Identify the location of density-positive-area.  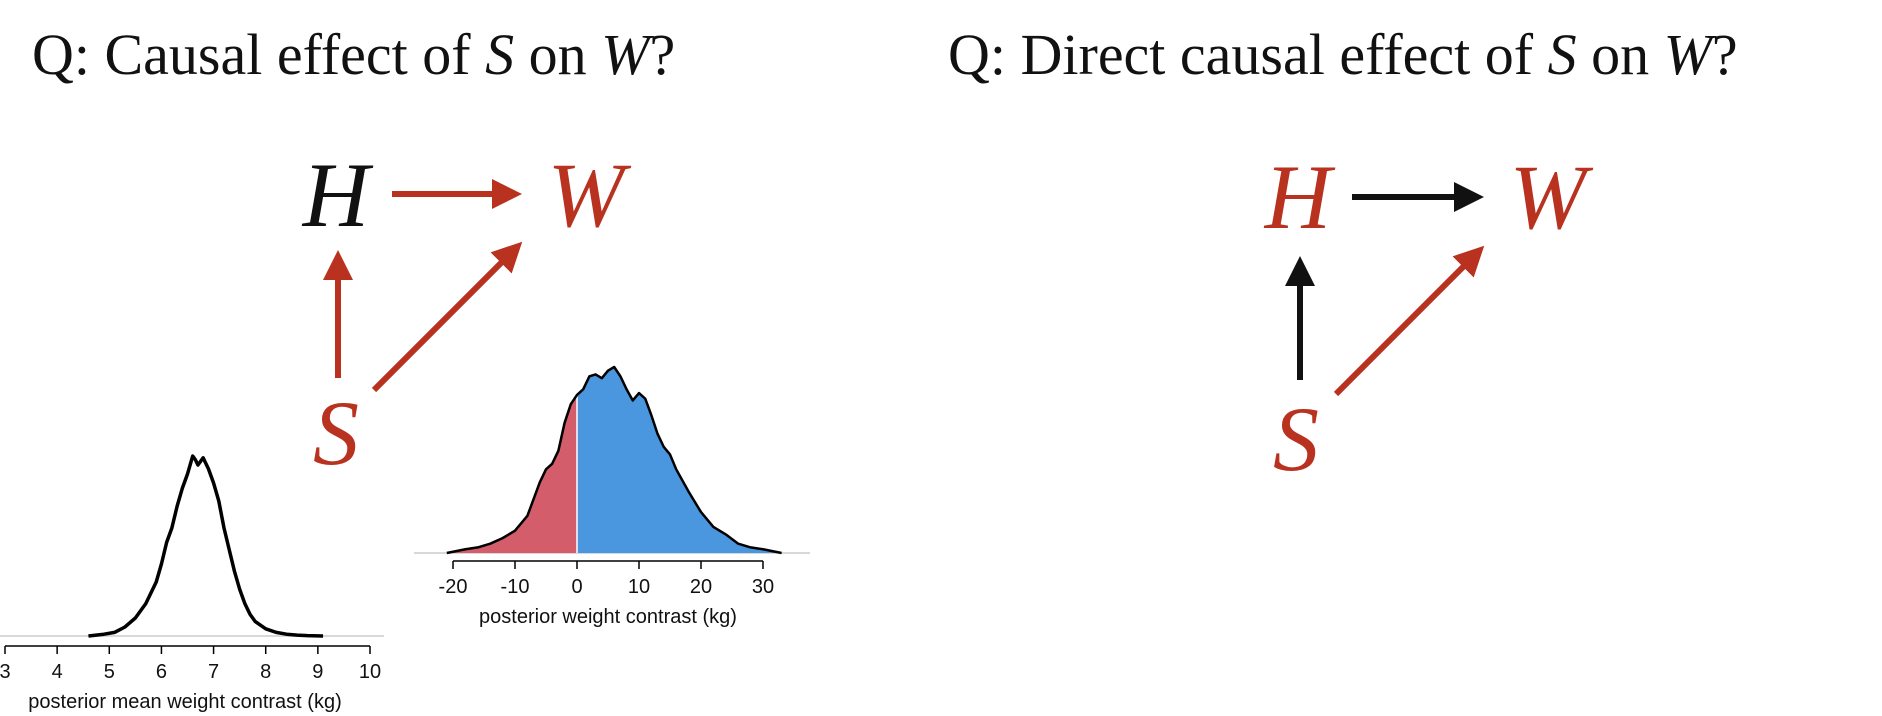
(679, 460).